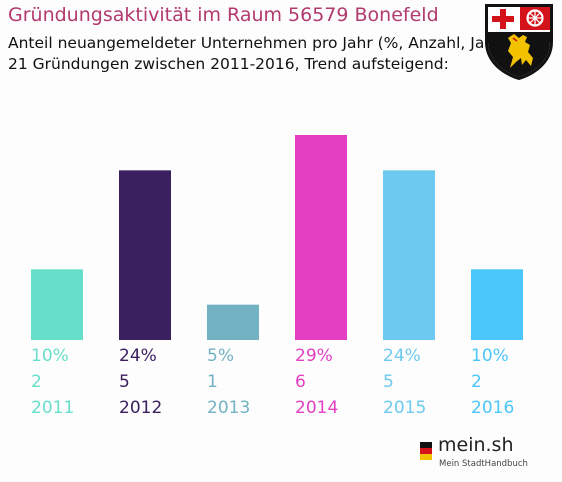  Describe the element at coordinates (497, 304) in the screenshot. I see `bar-2016` at that location.